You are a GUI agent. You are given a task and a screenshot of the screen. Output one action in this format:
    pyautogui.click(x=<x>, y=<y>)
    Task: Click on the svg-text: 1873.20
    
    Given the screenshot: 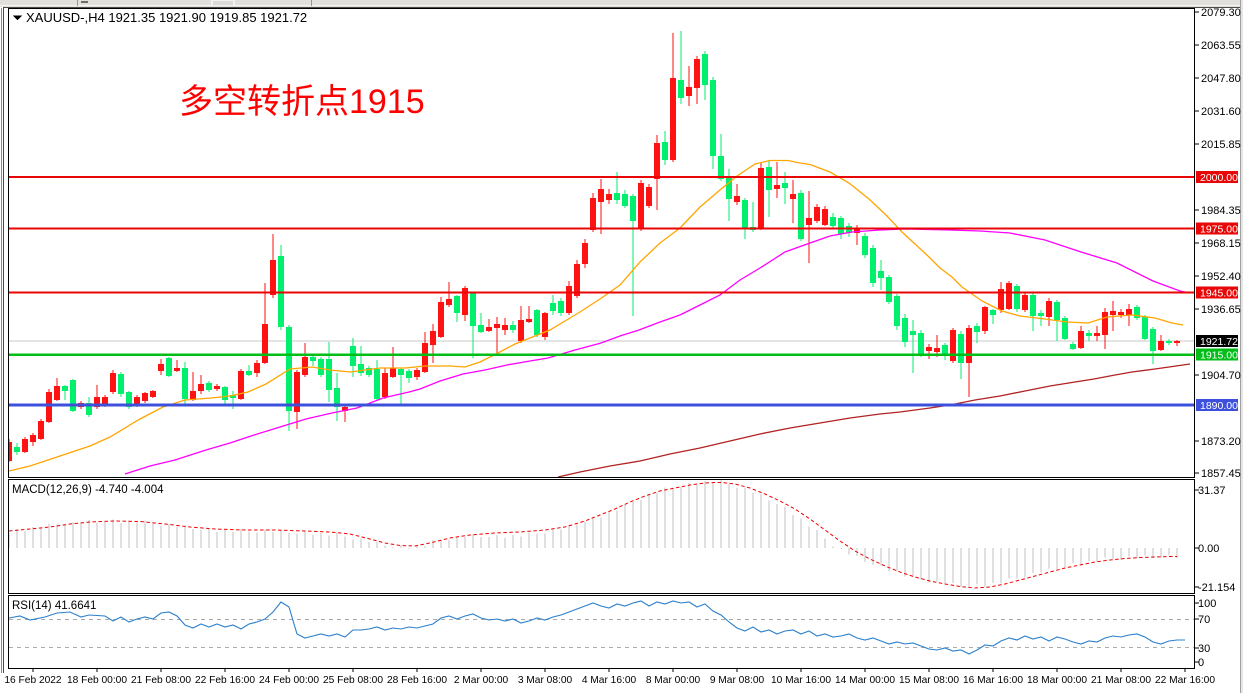 What is the action you would take?
    pyautogui.click(x=1221, y=442)
    